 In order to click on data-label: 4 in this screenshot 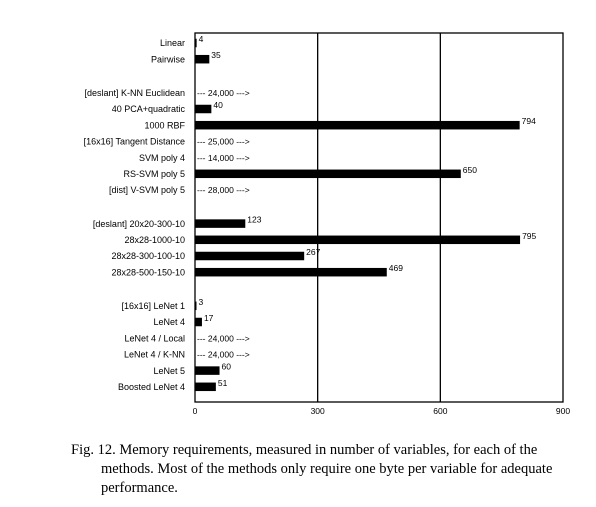, I will do `click(201, 39)`.